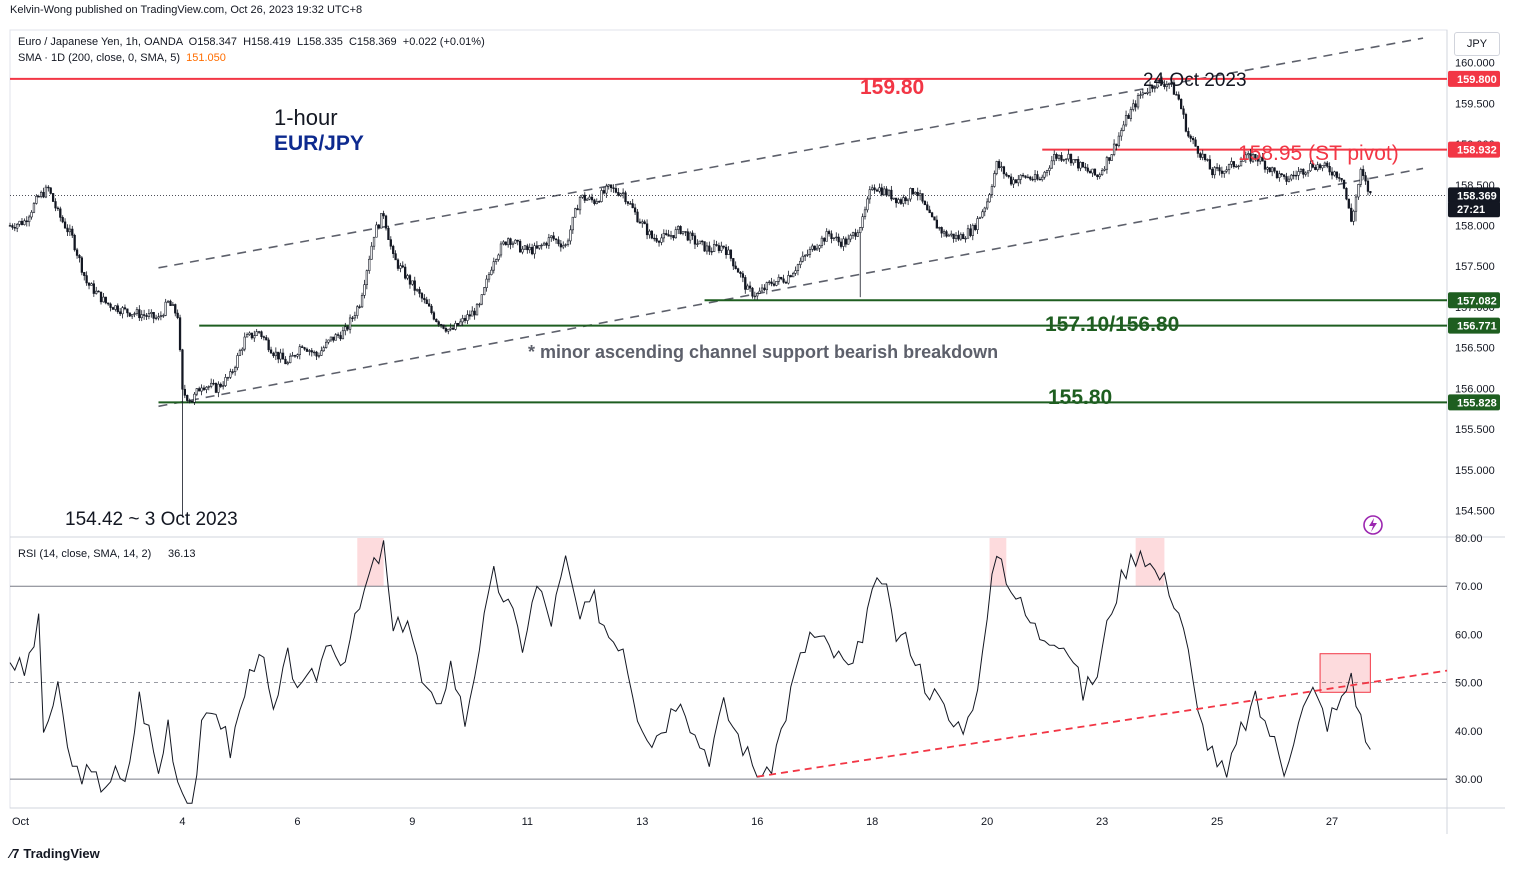  Describe the element at coordinates (1373, 525) in the screenshot. I see `alert-bolt-icon` at that location.